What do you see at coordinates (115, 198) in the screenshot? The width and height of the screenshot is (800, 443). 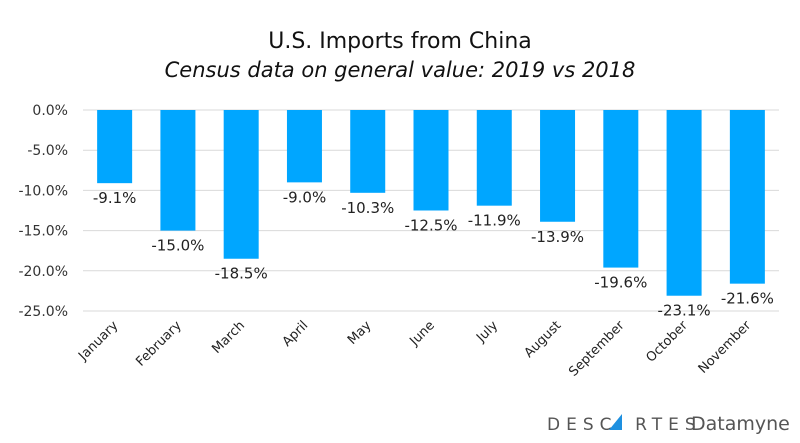 I see `data-label: -9.1%` at bounding box center [115, 198].